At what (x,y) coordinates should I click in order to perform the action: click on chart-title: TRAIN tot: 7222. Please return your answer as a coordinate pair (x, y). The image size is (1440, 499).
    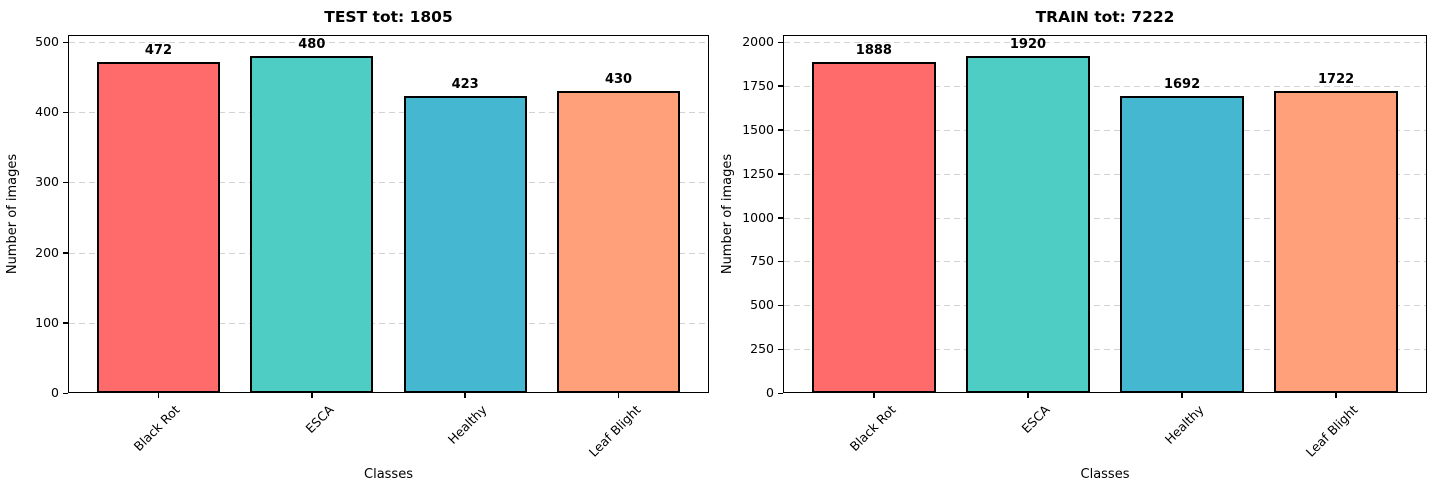
    Looking at the image, I should click on (1105, 17).